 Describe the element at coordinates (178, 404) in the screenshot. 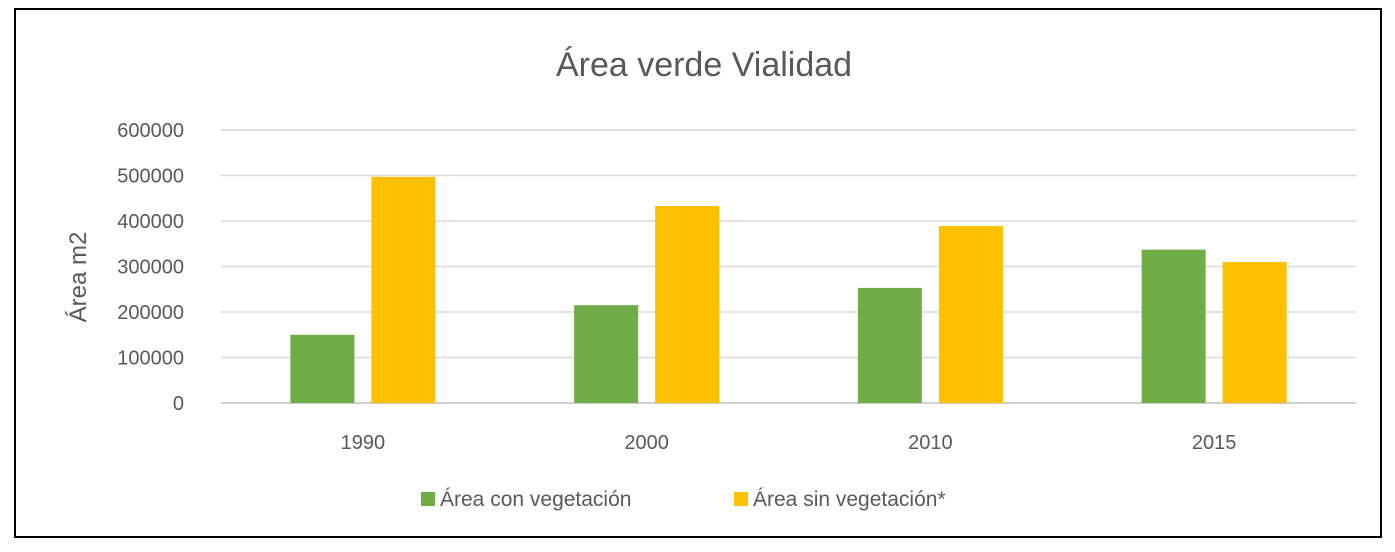

I see `y-tick-label: 0` at that location.